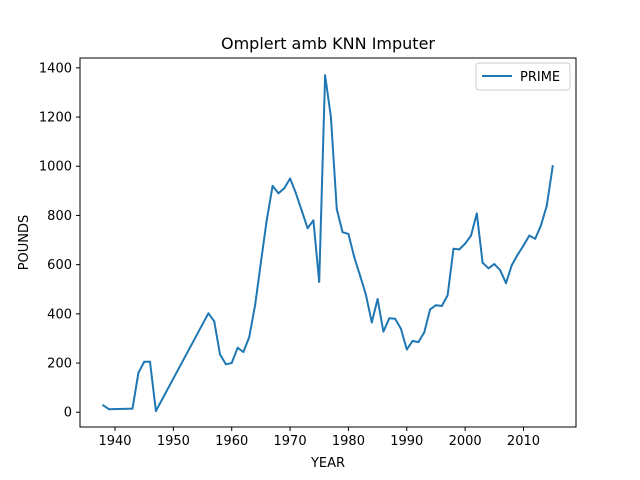 The height and width of the screenshot is (480, 640). What do you see at coordinates (55, 118) in the screenshot?
I see `y-tick-label: 1200` at bounding box center [55, 118].